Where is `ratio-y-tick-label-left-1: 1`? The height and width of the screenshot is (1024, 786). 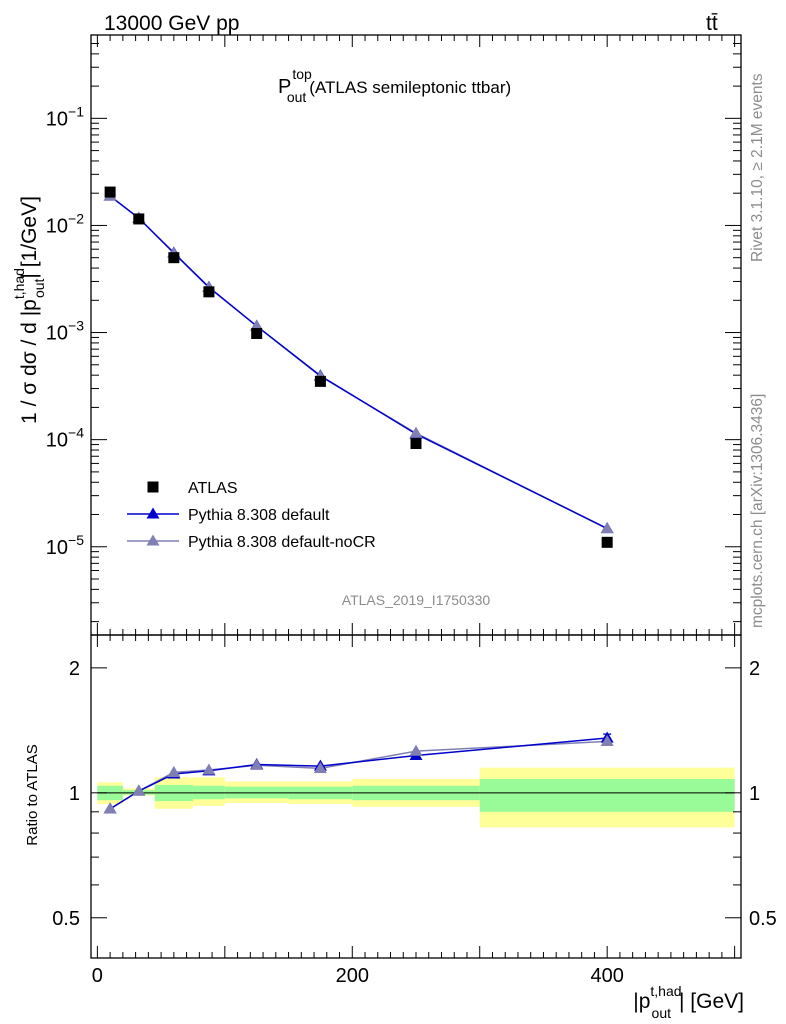 ratio-y-tick-label-left-1: 1 is located at coordinates (74, 794).